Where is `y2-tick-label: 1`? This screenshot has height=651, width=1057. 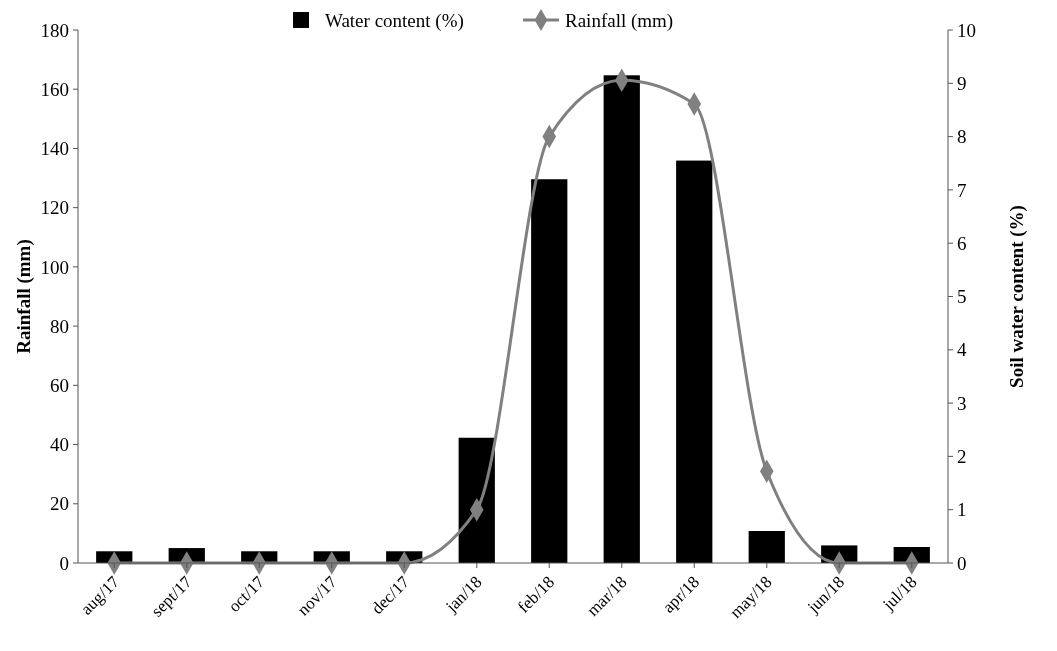
y2-tick-label: 1 is located at coordinates (962, 510).